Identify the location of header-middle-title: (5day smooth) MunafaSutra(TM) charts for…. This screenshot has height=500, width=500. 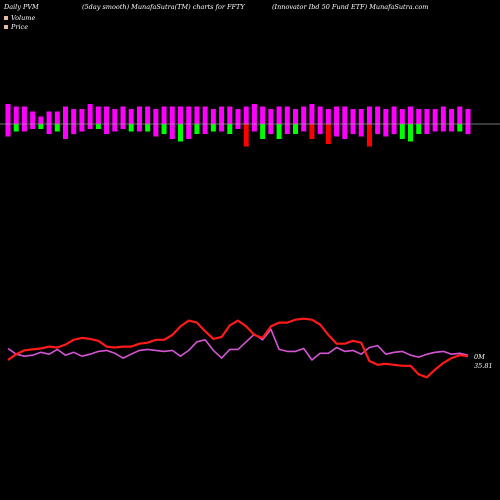
(163, 7).